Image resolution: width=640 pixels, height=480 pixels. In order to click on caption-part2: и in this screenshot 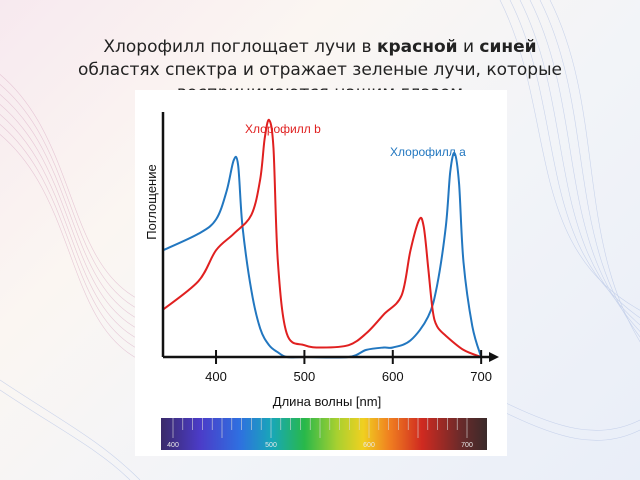, I will do `click(468, 47)`.